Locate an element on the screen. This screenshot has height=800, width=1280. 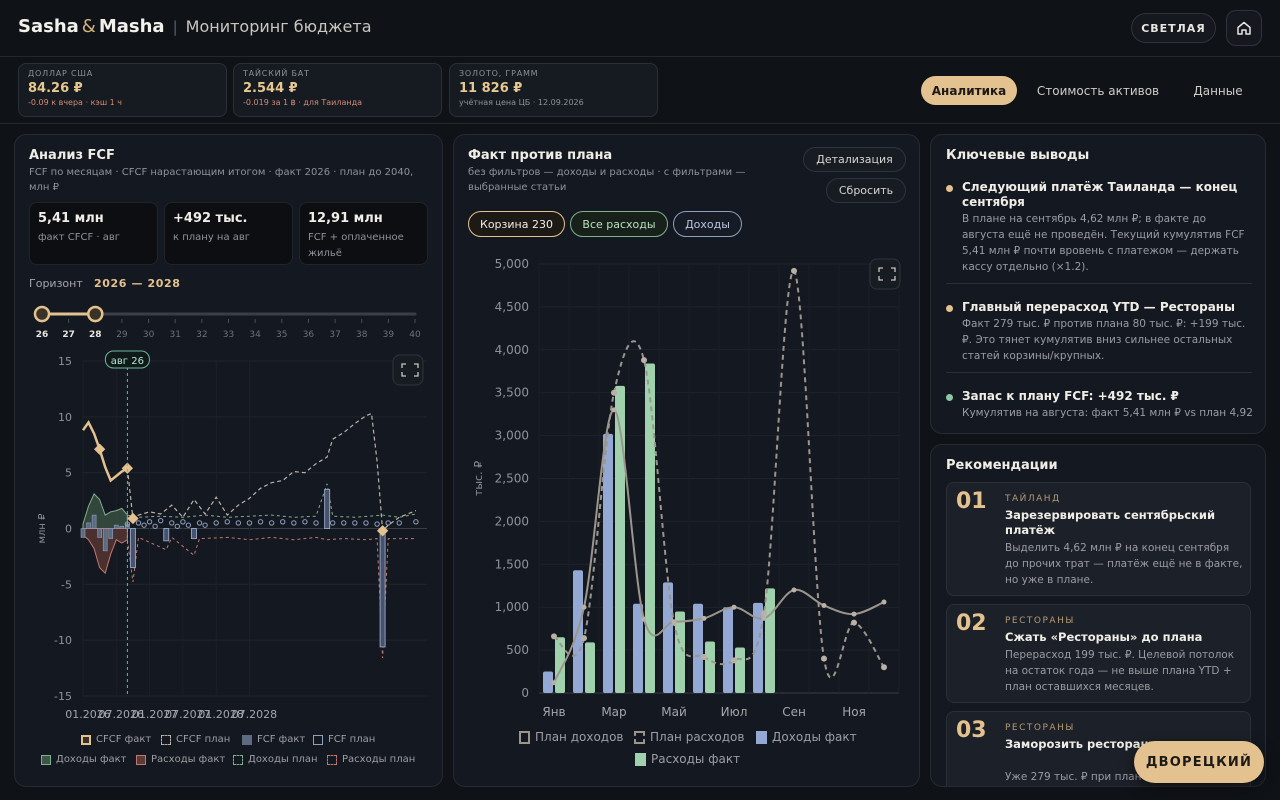
slider-tick-label: 37 is located at coordinates (334, 335).